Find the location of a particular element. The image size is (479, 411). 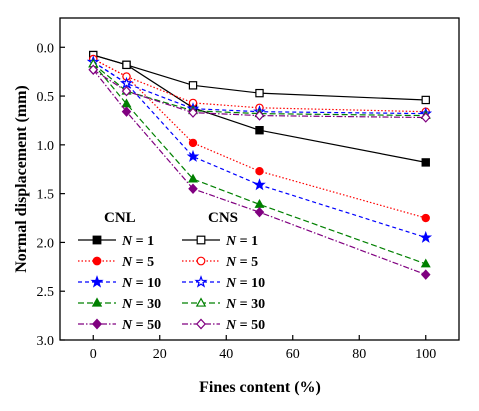

series-line is located at coordinates (259, 88).